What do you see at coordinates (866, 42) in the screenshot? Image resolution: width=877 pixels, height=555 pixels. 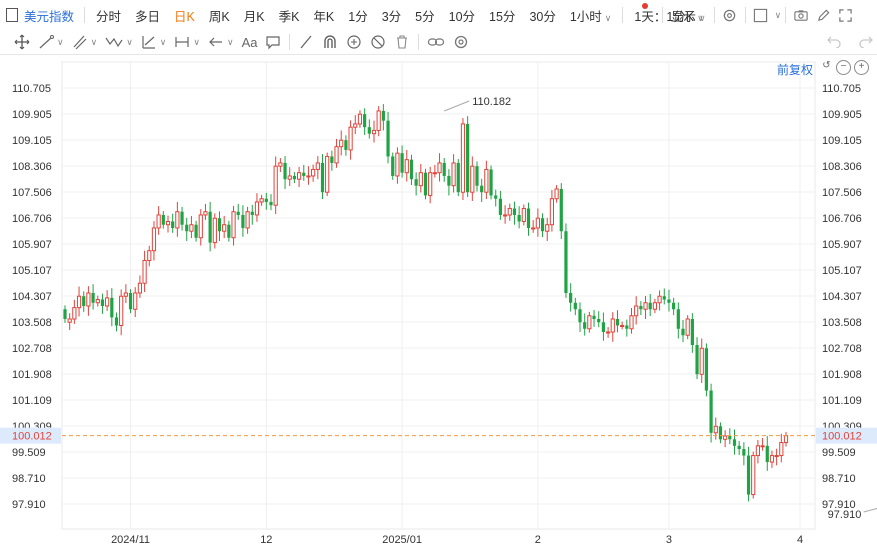 I see `redo-icon` at bounding box center [866, 42].